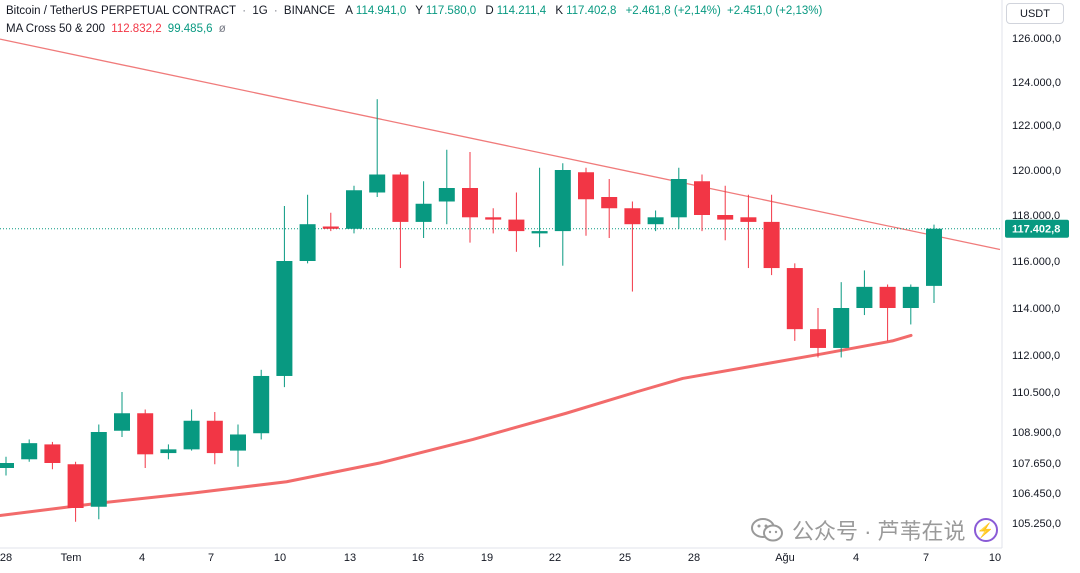  Describe the element at coordinates (1036, 356) in the screenshot. I see `y-tick-label: 112.000,0` at that location.